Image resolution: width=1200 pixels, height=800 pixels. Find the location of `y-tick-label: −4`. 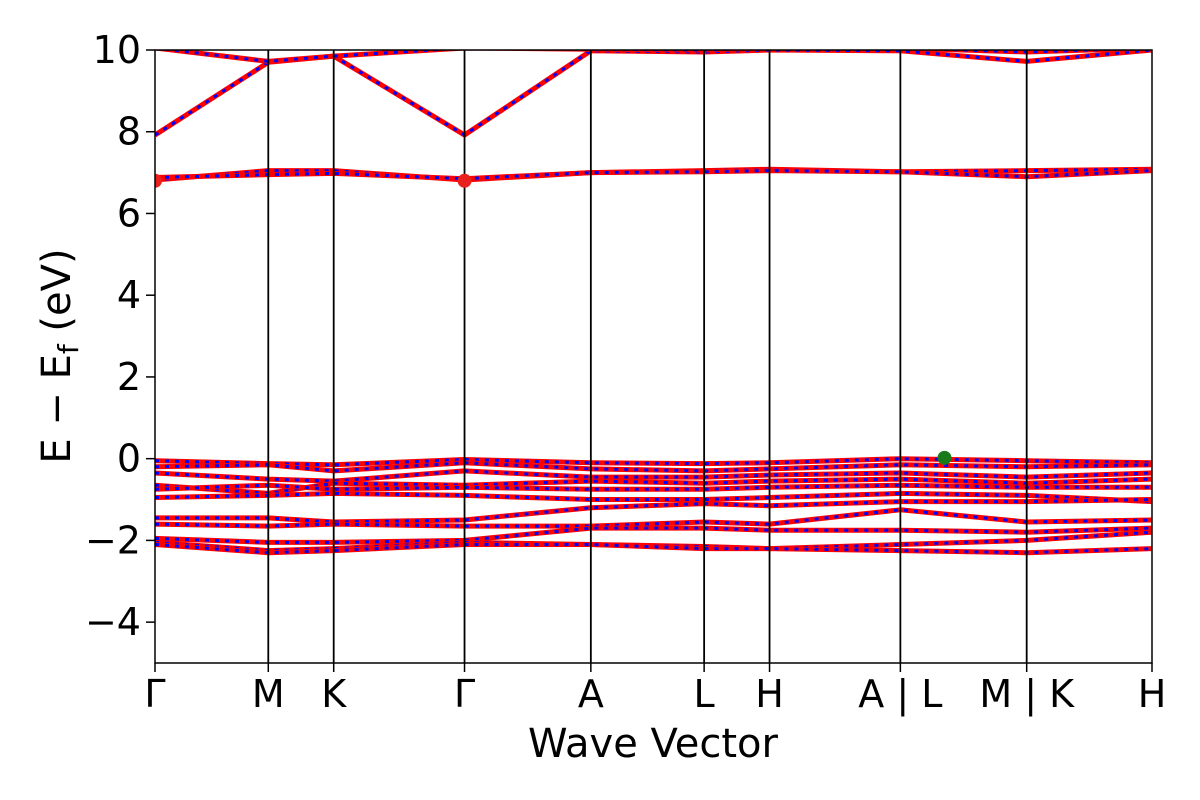

y-tick-label: −4 is located at coordinates (113, 622).